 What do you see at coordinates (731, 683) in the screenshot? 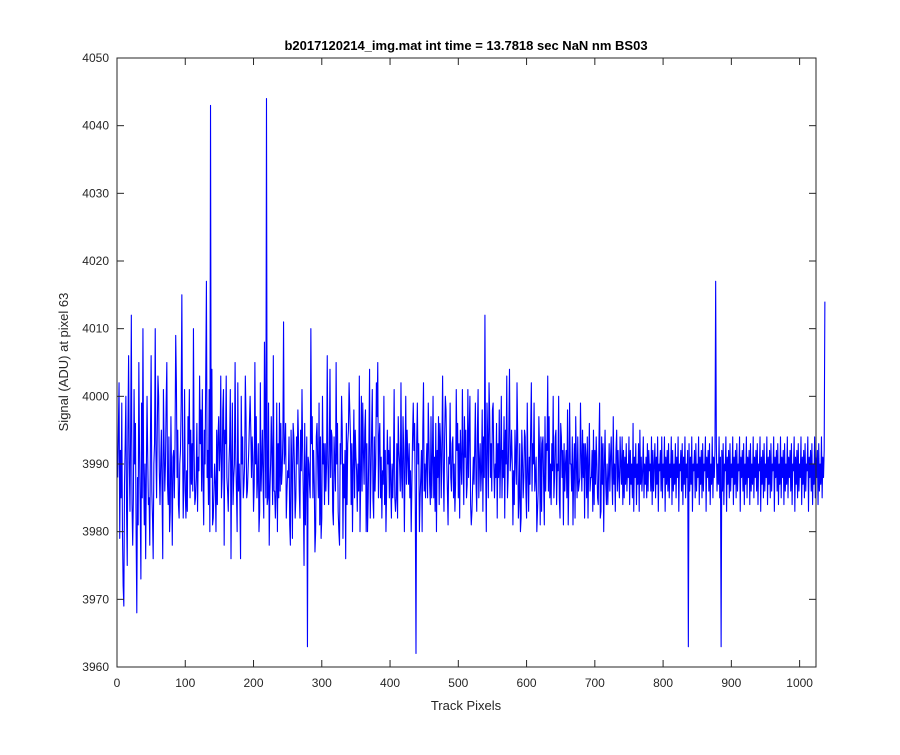
I see `x-tick-label: 900` at bounding box center [731, 683].